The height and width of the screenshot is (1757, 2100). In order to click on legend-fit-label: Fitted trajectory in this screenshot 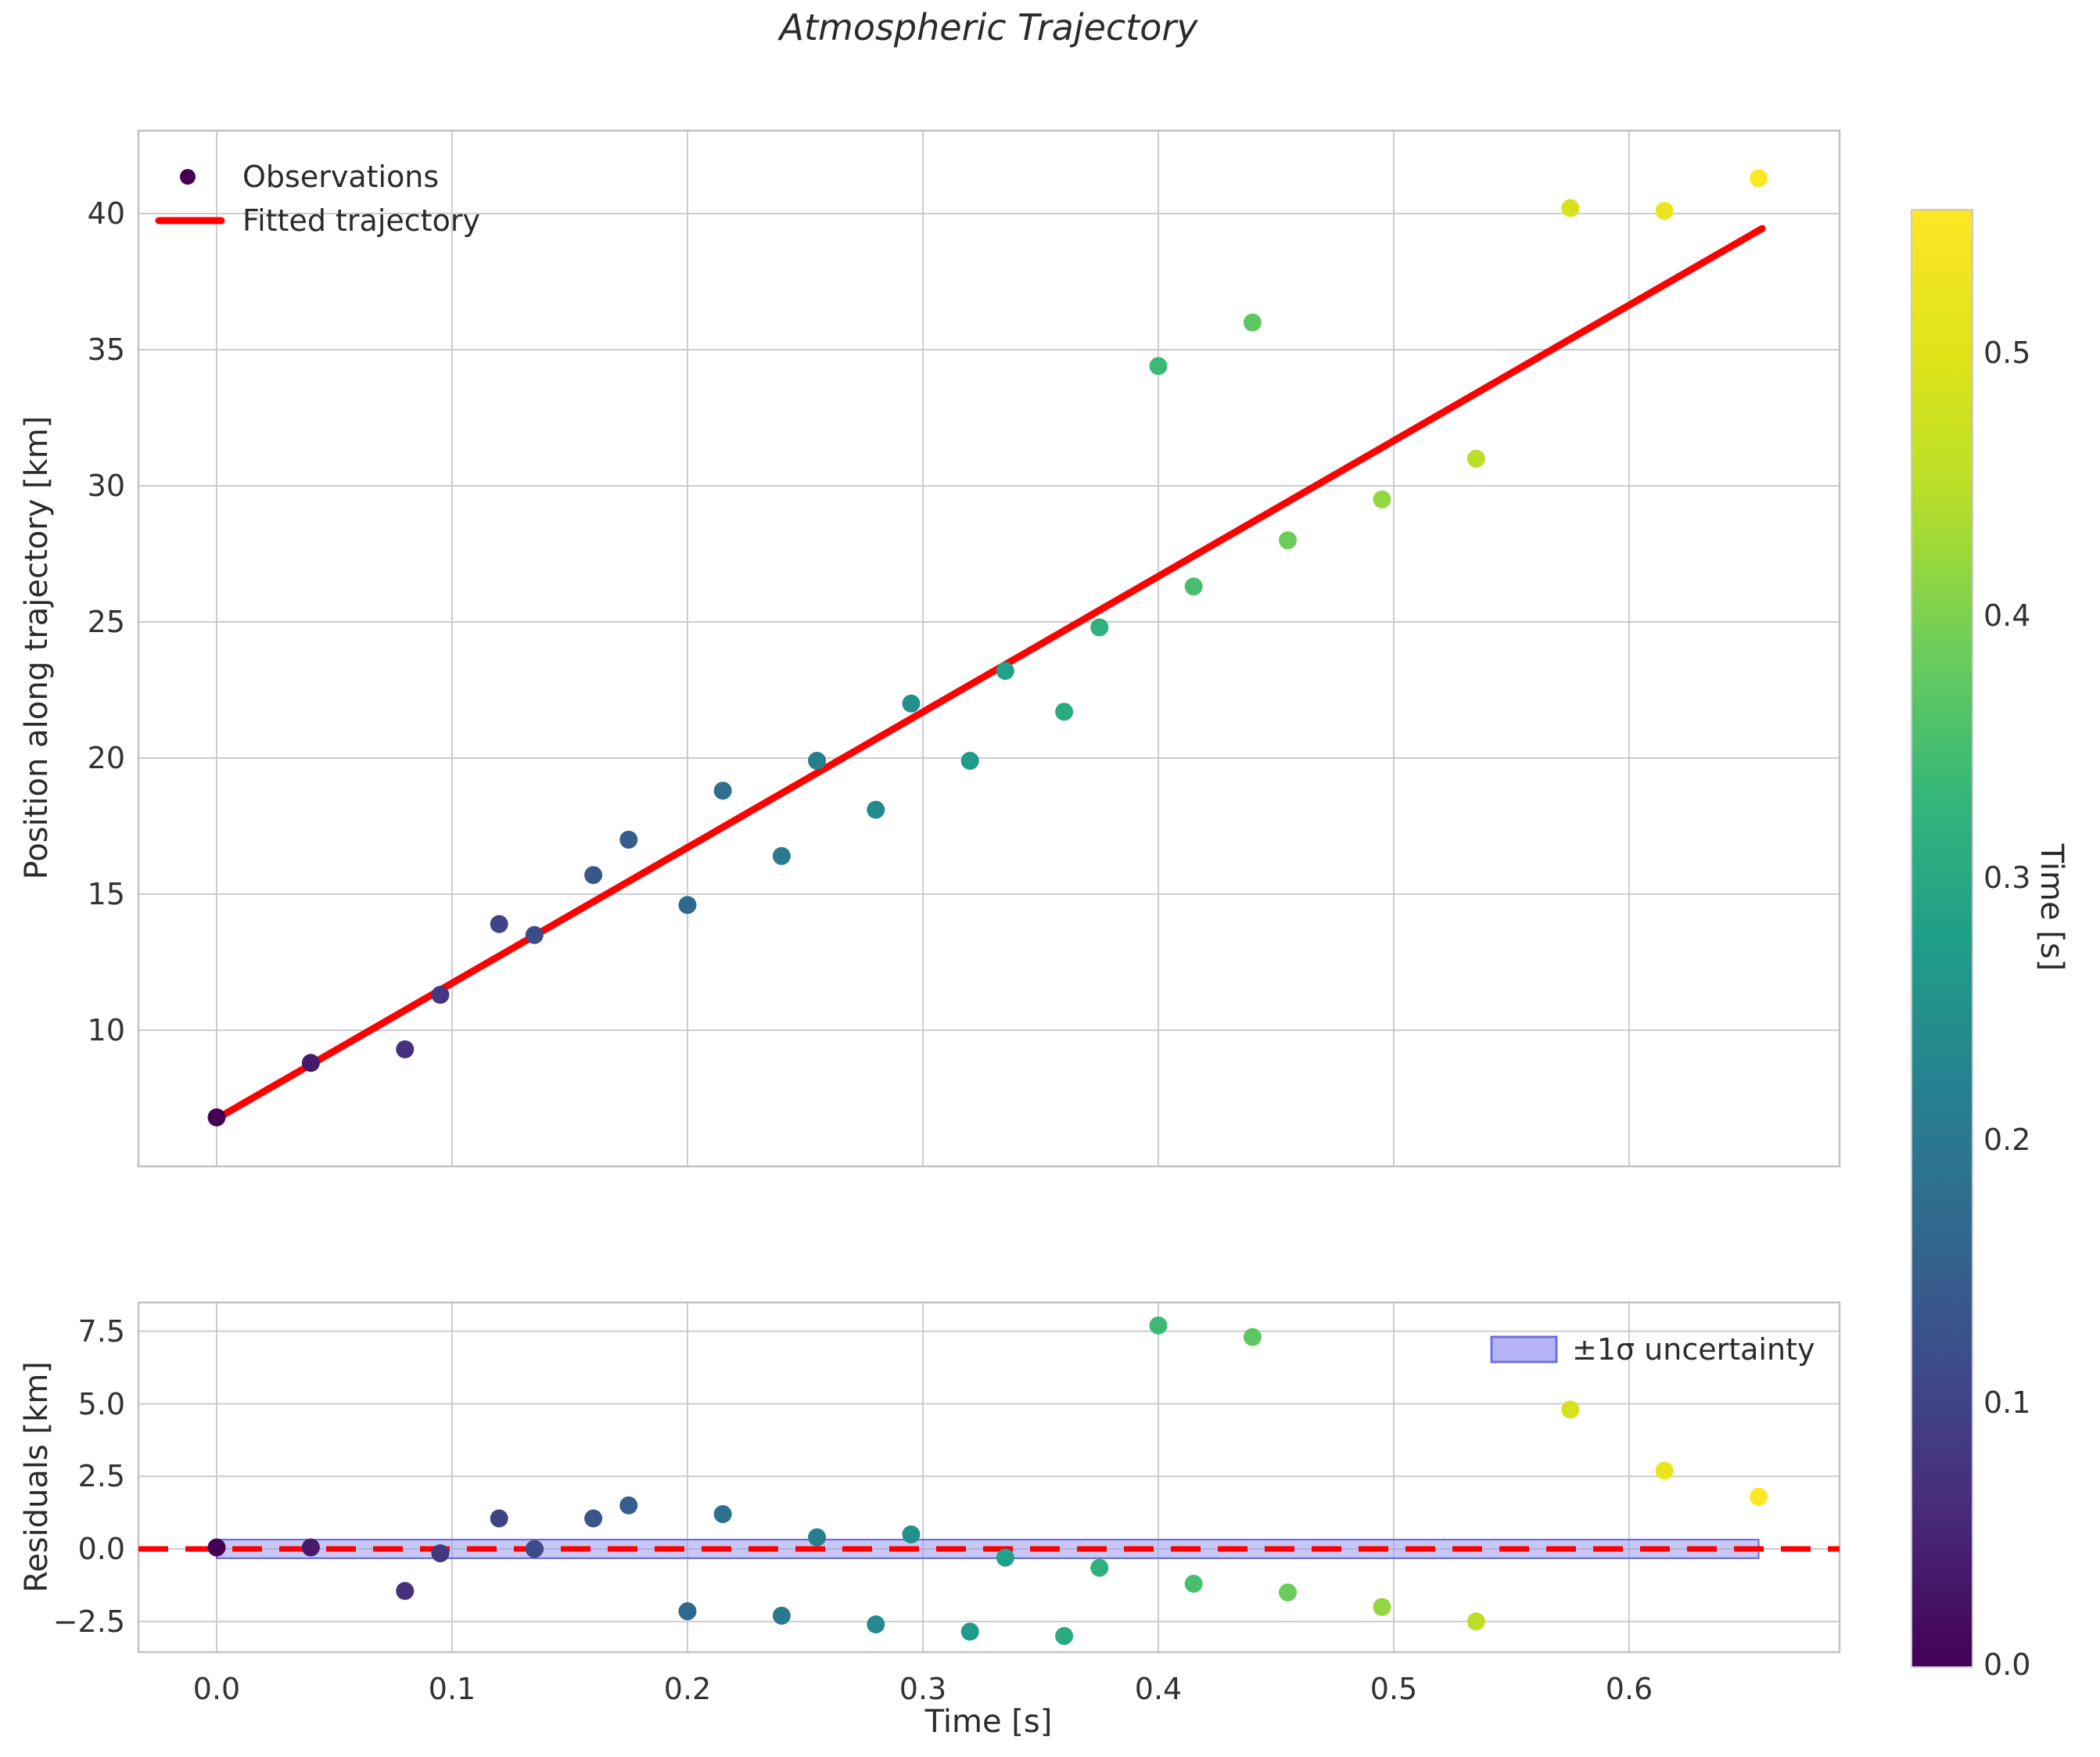, I will do `click(361, 220)`.